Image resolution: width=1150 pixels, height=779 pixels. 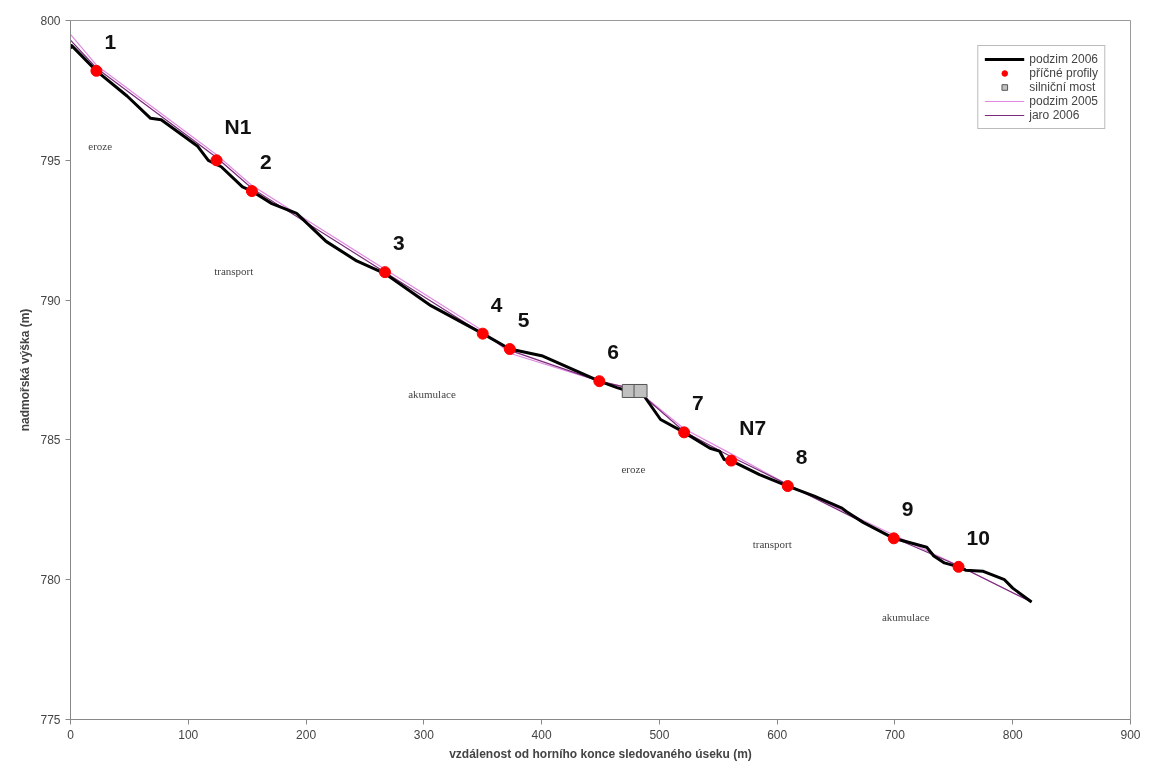 What do you see at coordinates (71, 734) in the screenshot?
I see `x-tick-label: 0` at bounding box center [71, 734].